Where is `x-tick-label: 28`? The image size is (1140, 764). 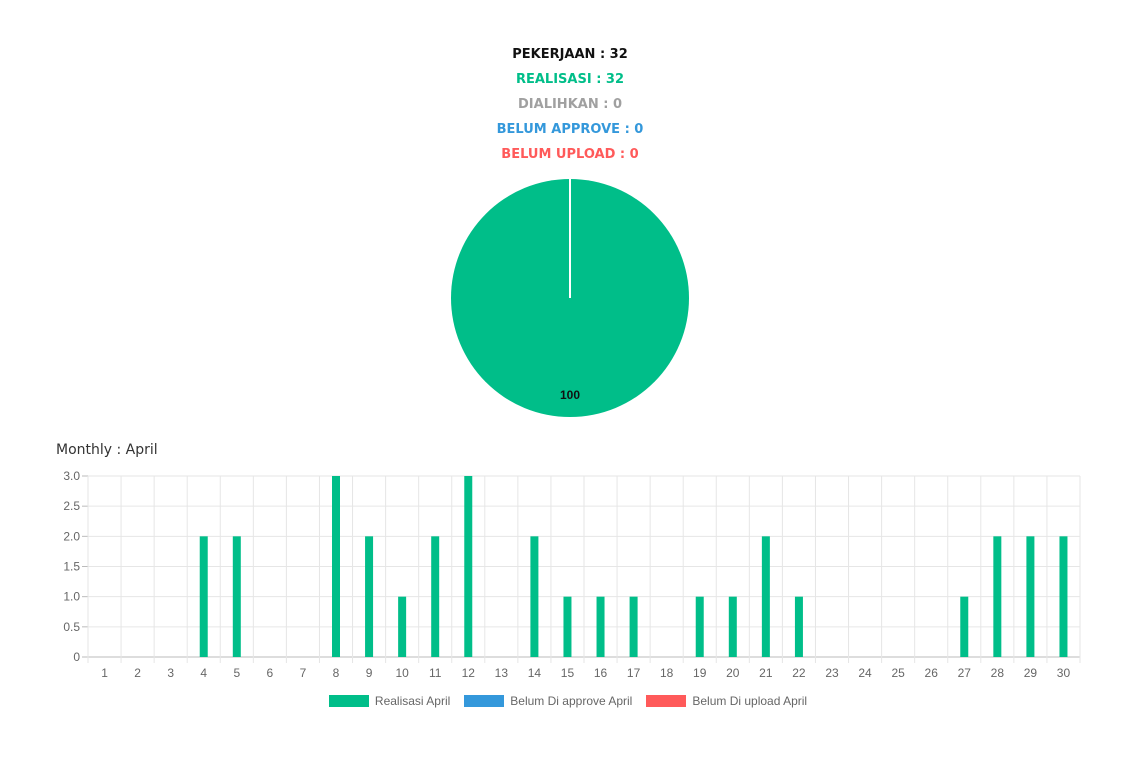 x-tick-label: 28 is located at coordinates (998, 673).